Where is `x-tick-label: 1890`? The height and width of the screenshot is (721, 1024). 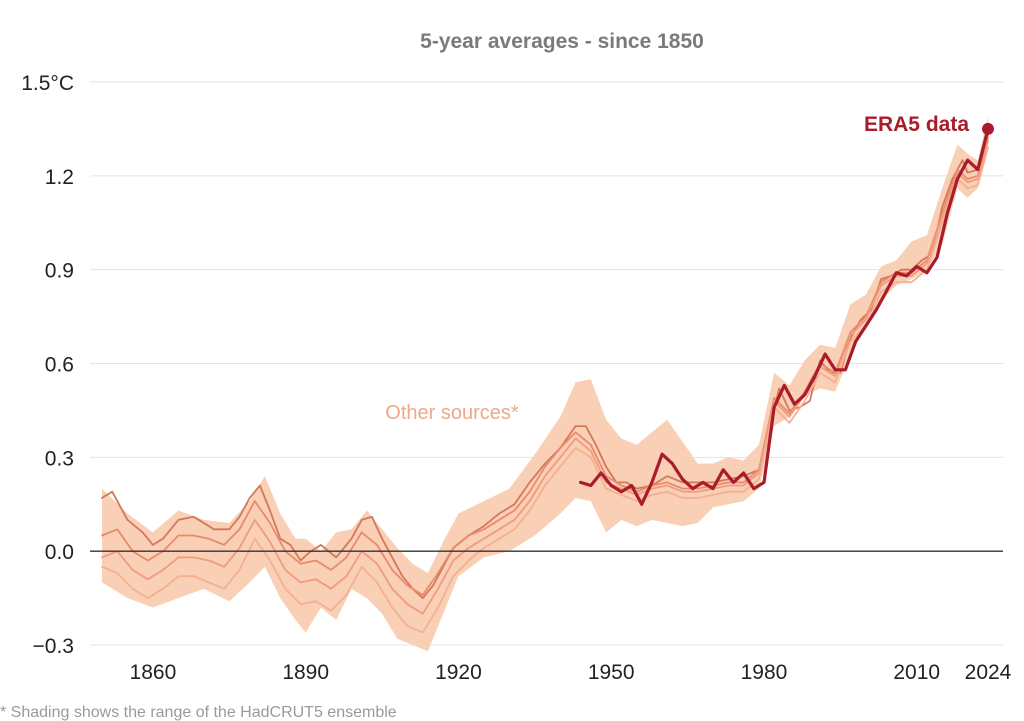 x-tick-label: 1890 is located at coordinates (305, 672).